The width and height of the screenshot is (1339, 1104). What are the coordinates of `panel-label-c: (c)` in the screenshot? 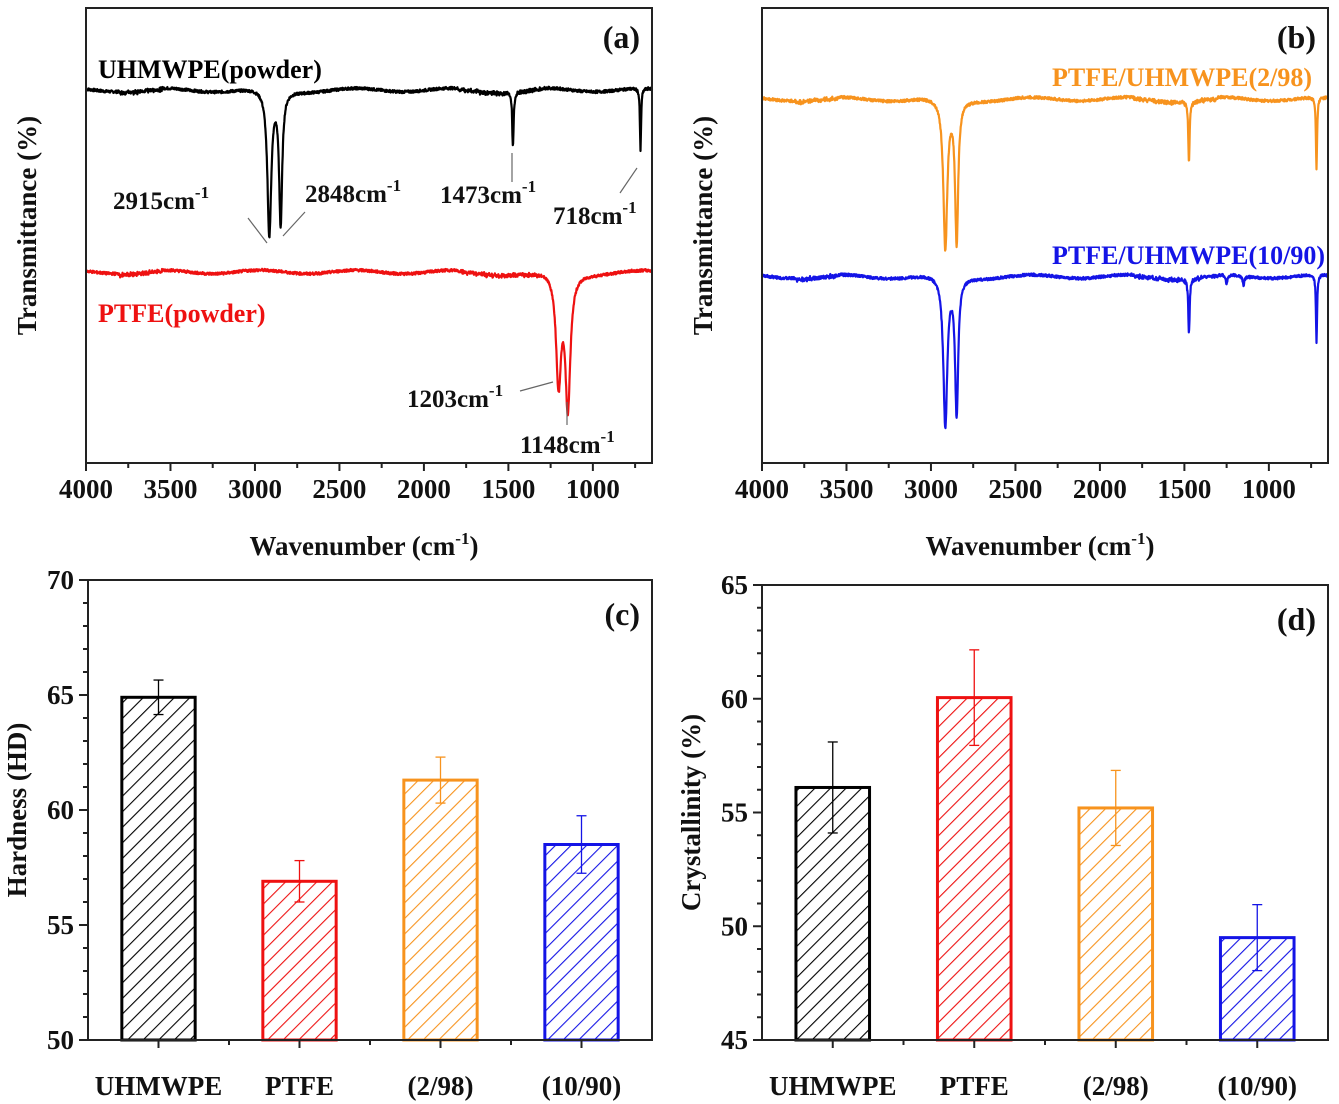 It's located at (622, 614).